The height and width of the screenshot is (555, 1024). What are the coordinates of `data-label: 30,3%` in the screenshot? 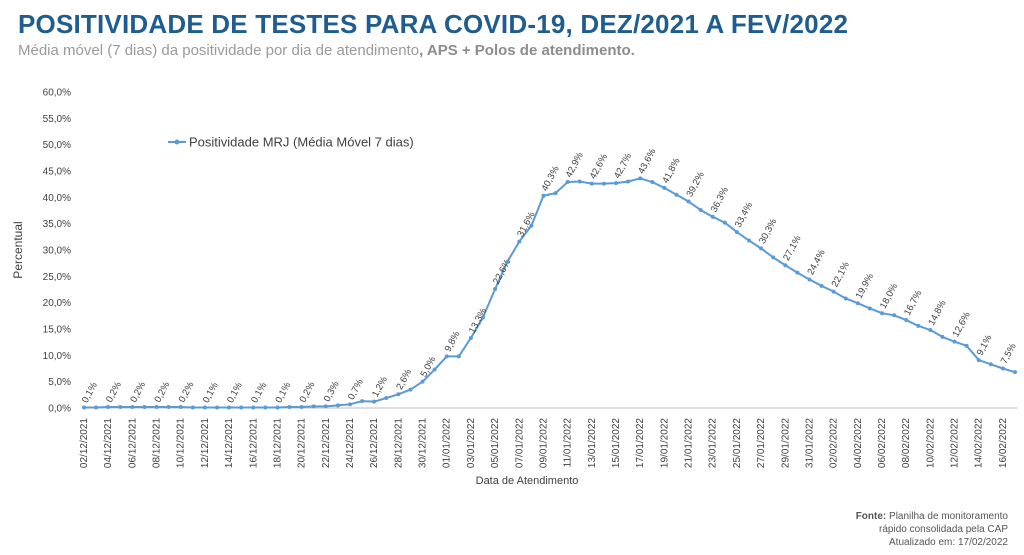 It's located at (768, 230).